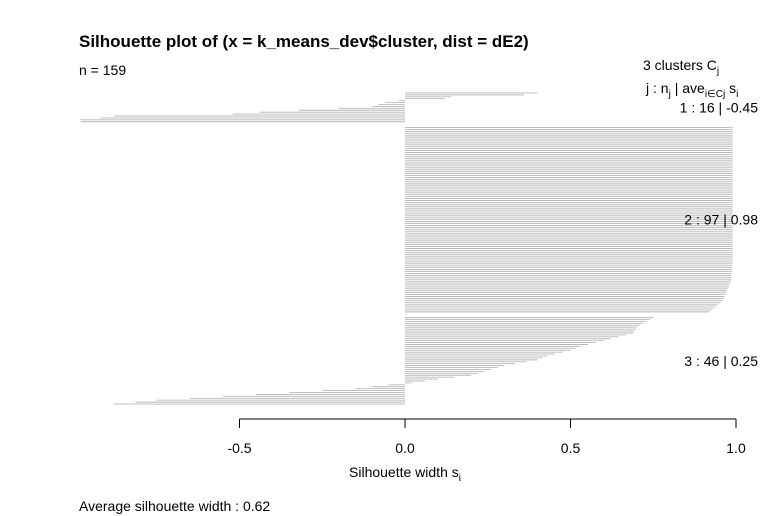  Describe the element at coordinates (174, 506) in the screenshot. I see `average-silhouette-width: Average silhouette width : 0.62` at that location.